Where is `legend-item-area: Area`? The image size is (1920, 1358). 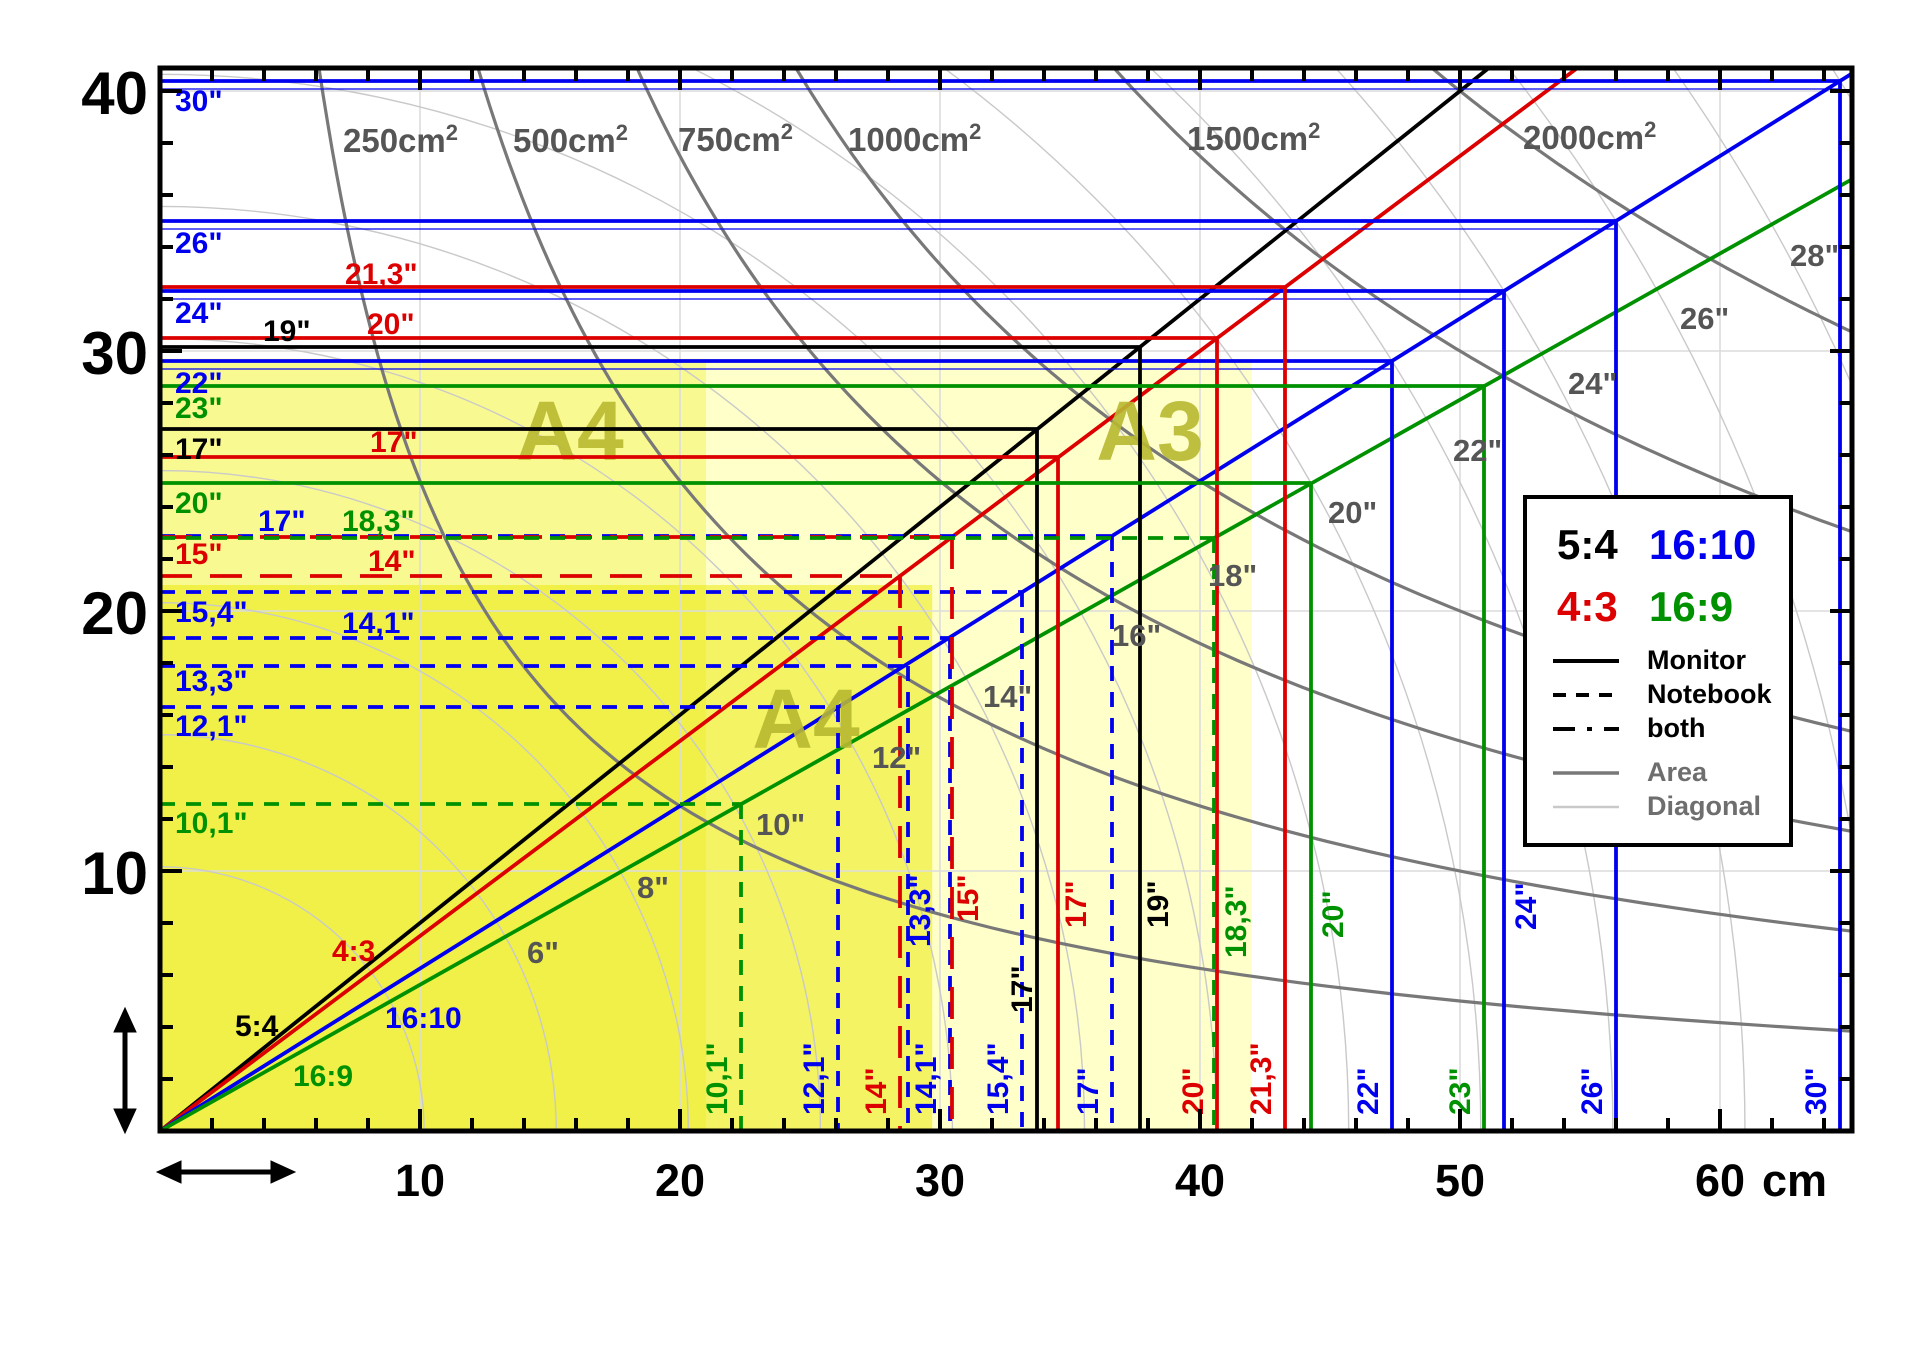
legend-item-area: Area is located at coordinates (1658, 773).